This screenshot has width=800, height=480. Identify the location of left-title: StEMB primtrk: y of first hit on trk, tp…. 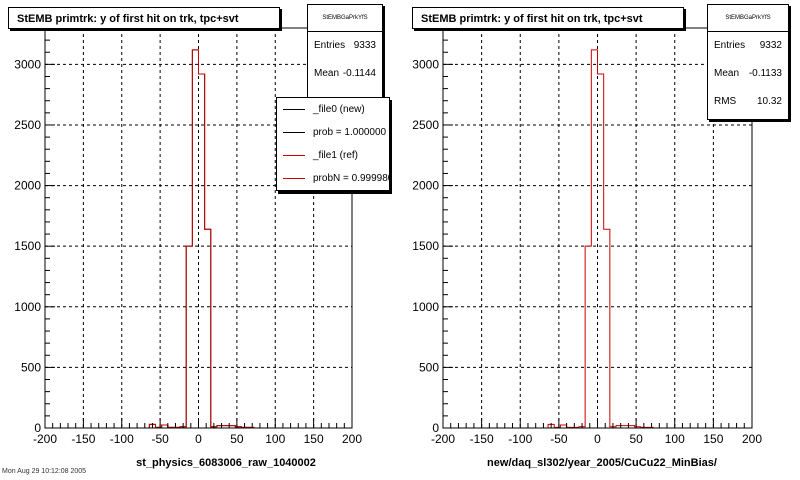
(144, 18).